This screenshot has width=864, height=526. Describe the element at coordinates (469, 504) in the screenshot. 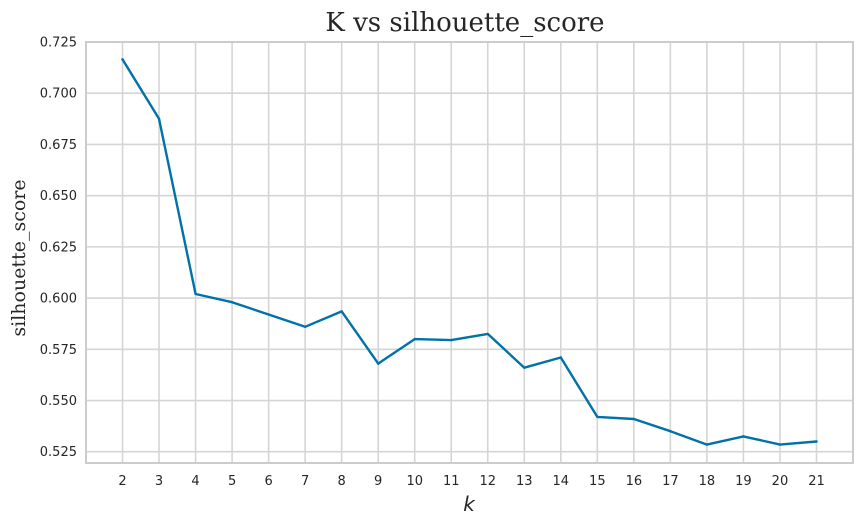

I see `x-axis-label: k` at that location.